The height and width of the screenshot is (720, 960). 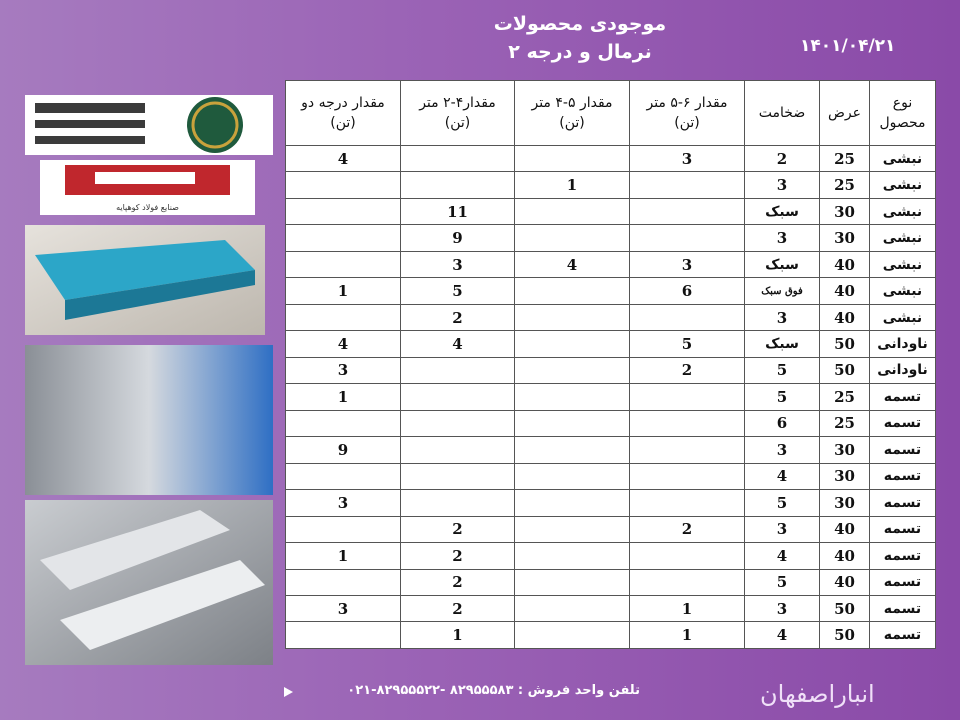 I want to click on table-row: نبشی 25 3 1, so click(x=610, y=185).